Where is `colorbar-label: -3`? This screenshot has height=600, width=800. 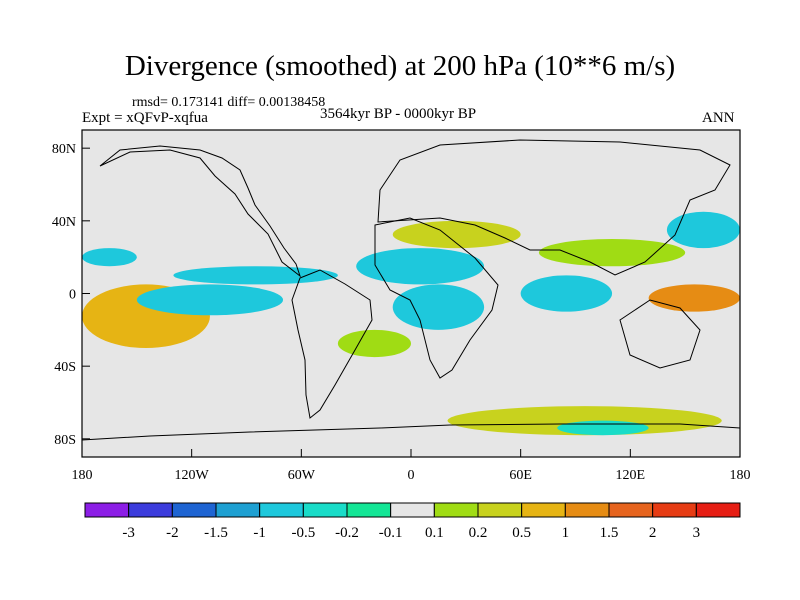 colorbar-label: -3 is located at coordinates (128, 533).